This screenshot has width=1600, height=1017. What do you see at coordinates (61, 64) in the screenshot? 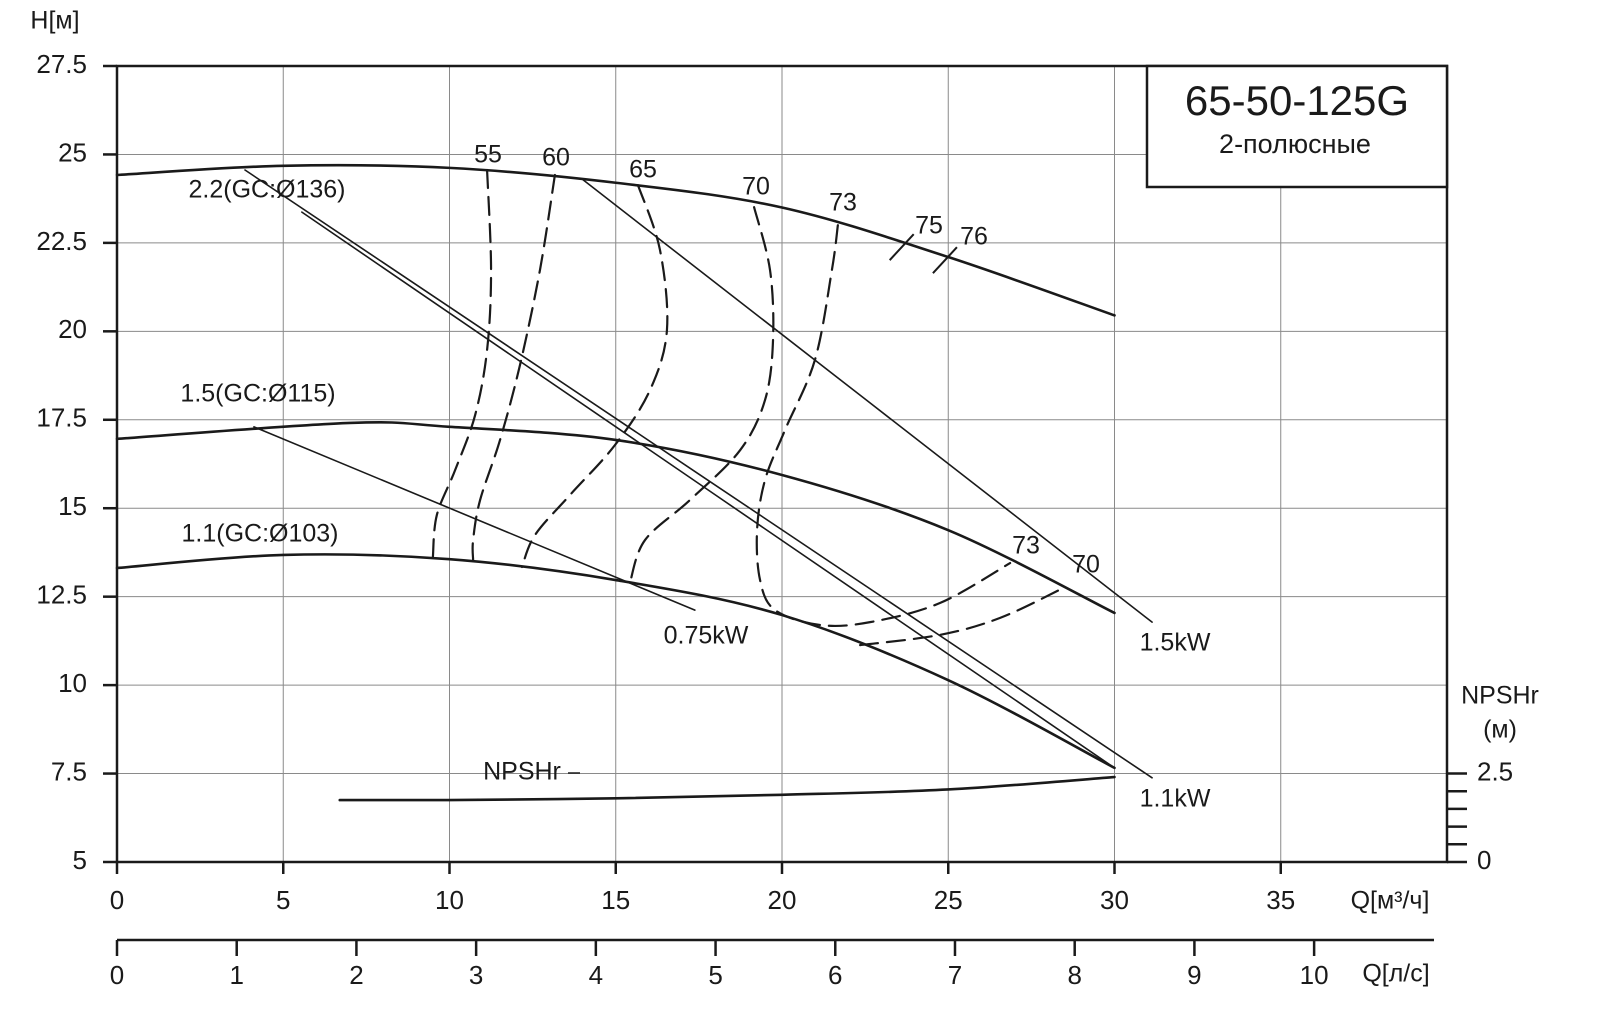
I see `y-tick-label: 27.5` at bounding box center [61, 64].